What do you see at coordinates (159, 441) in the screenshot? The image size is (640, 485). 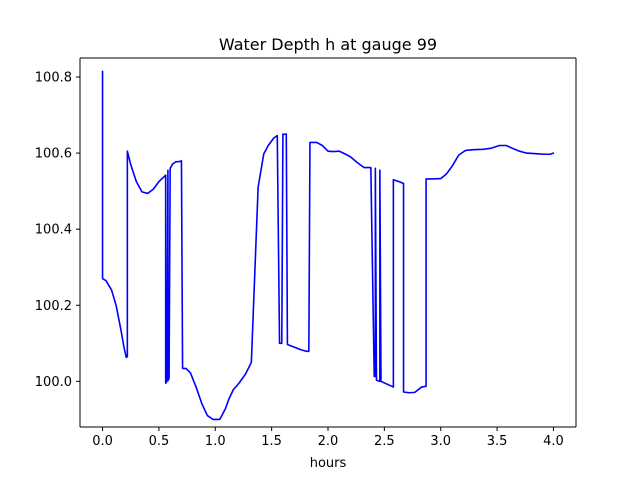 I see `x-tick-label: 0.5` at bounding box center [159, 441].